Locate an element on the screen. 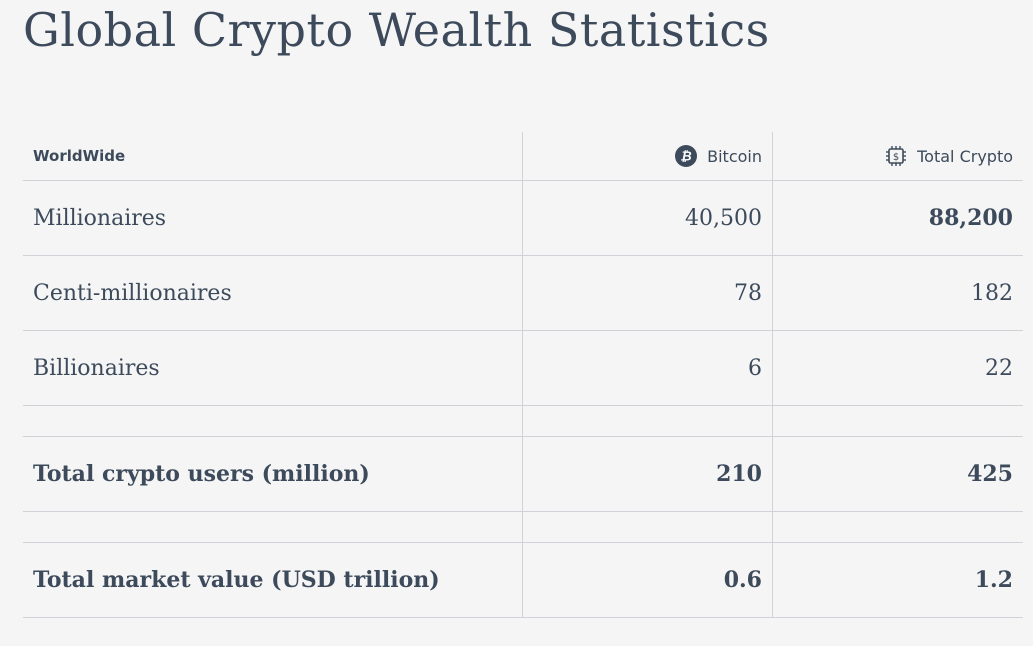  total-row-label: Total market value (USD trillion) is located at coordinates (273, 580).